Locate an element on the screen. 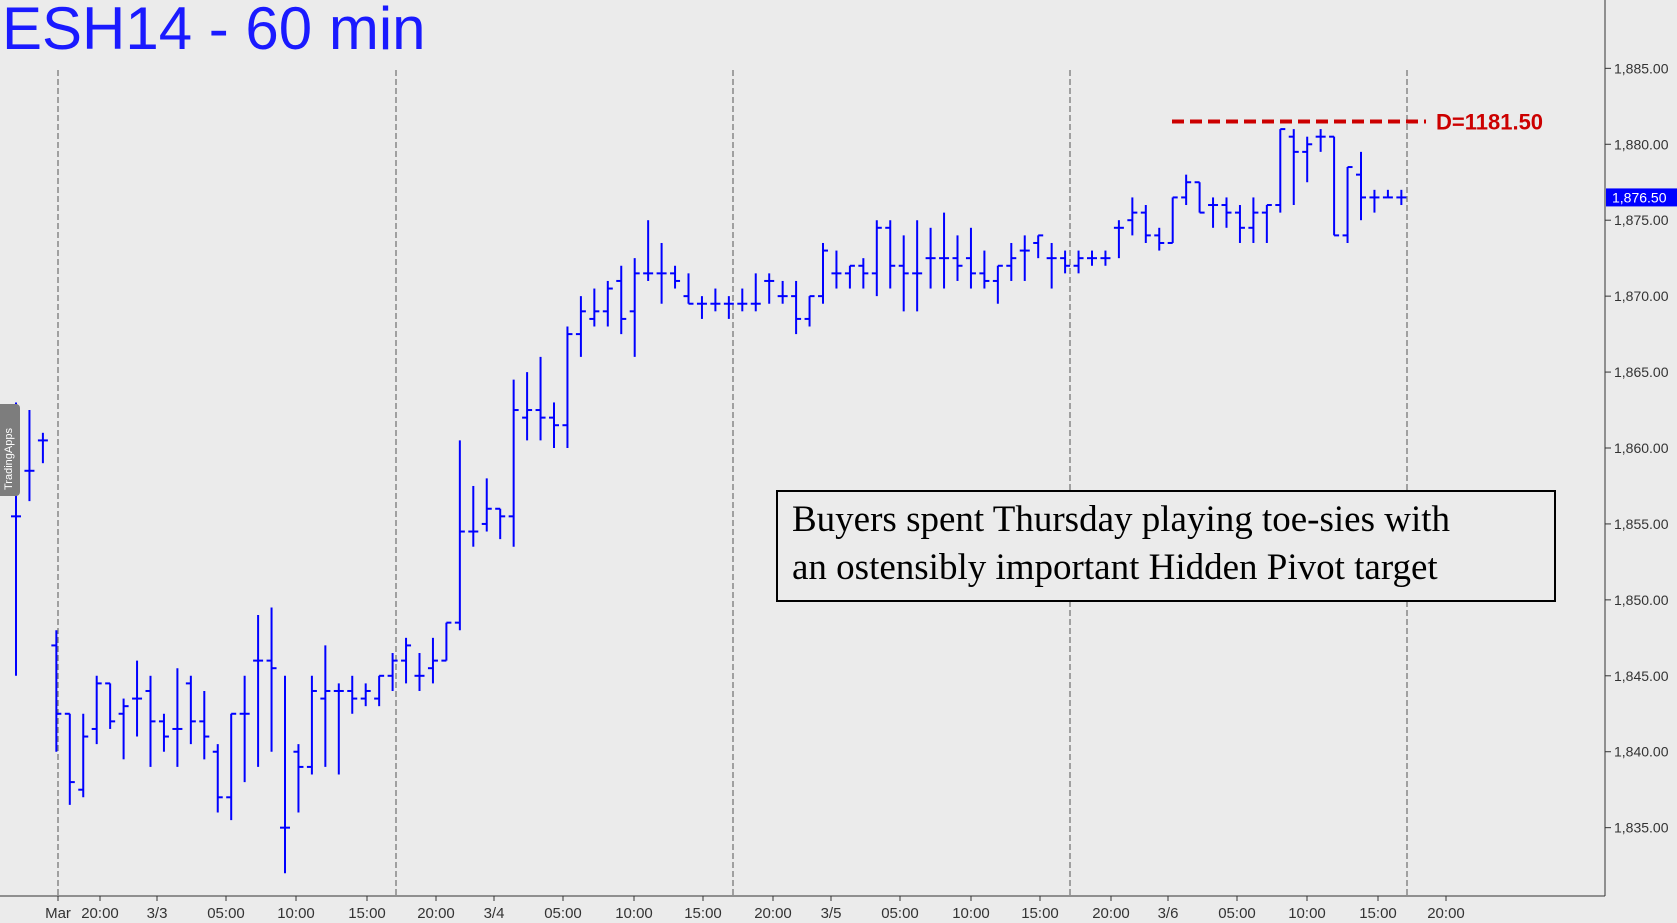 The height and width of the screenshot is (923, 1677). x-tick-label: Mar is located at coordinates (58, 913).